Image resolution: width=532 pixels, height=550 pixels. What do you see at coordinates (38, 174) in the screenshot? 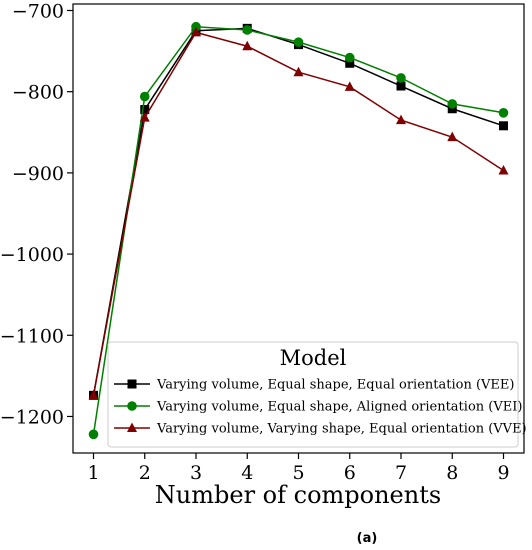
I see `y-tick-label: −900` at bounding box center [38, 174].